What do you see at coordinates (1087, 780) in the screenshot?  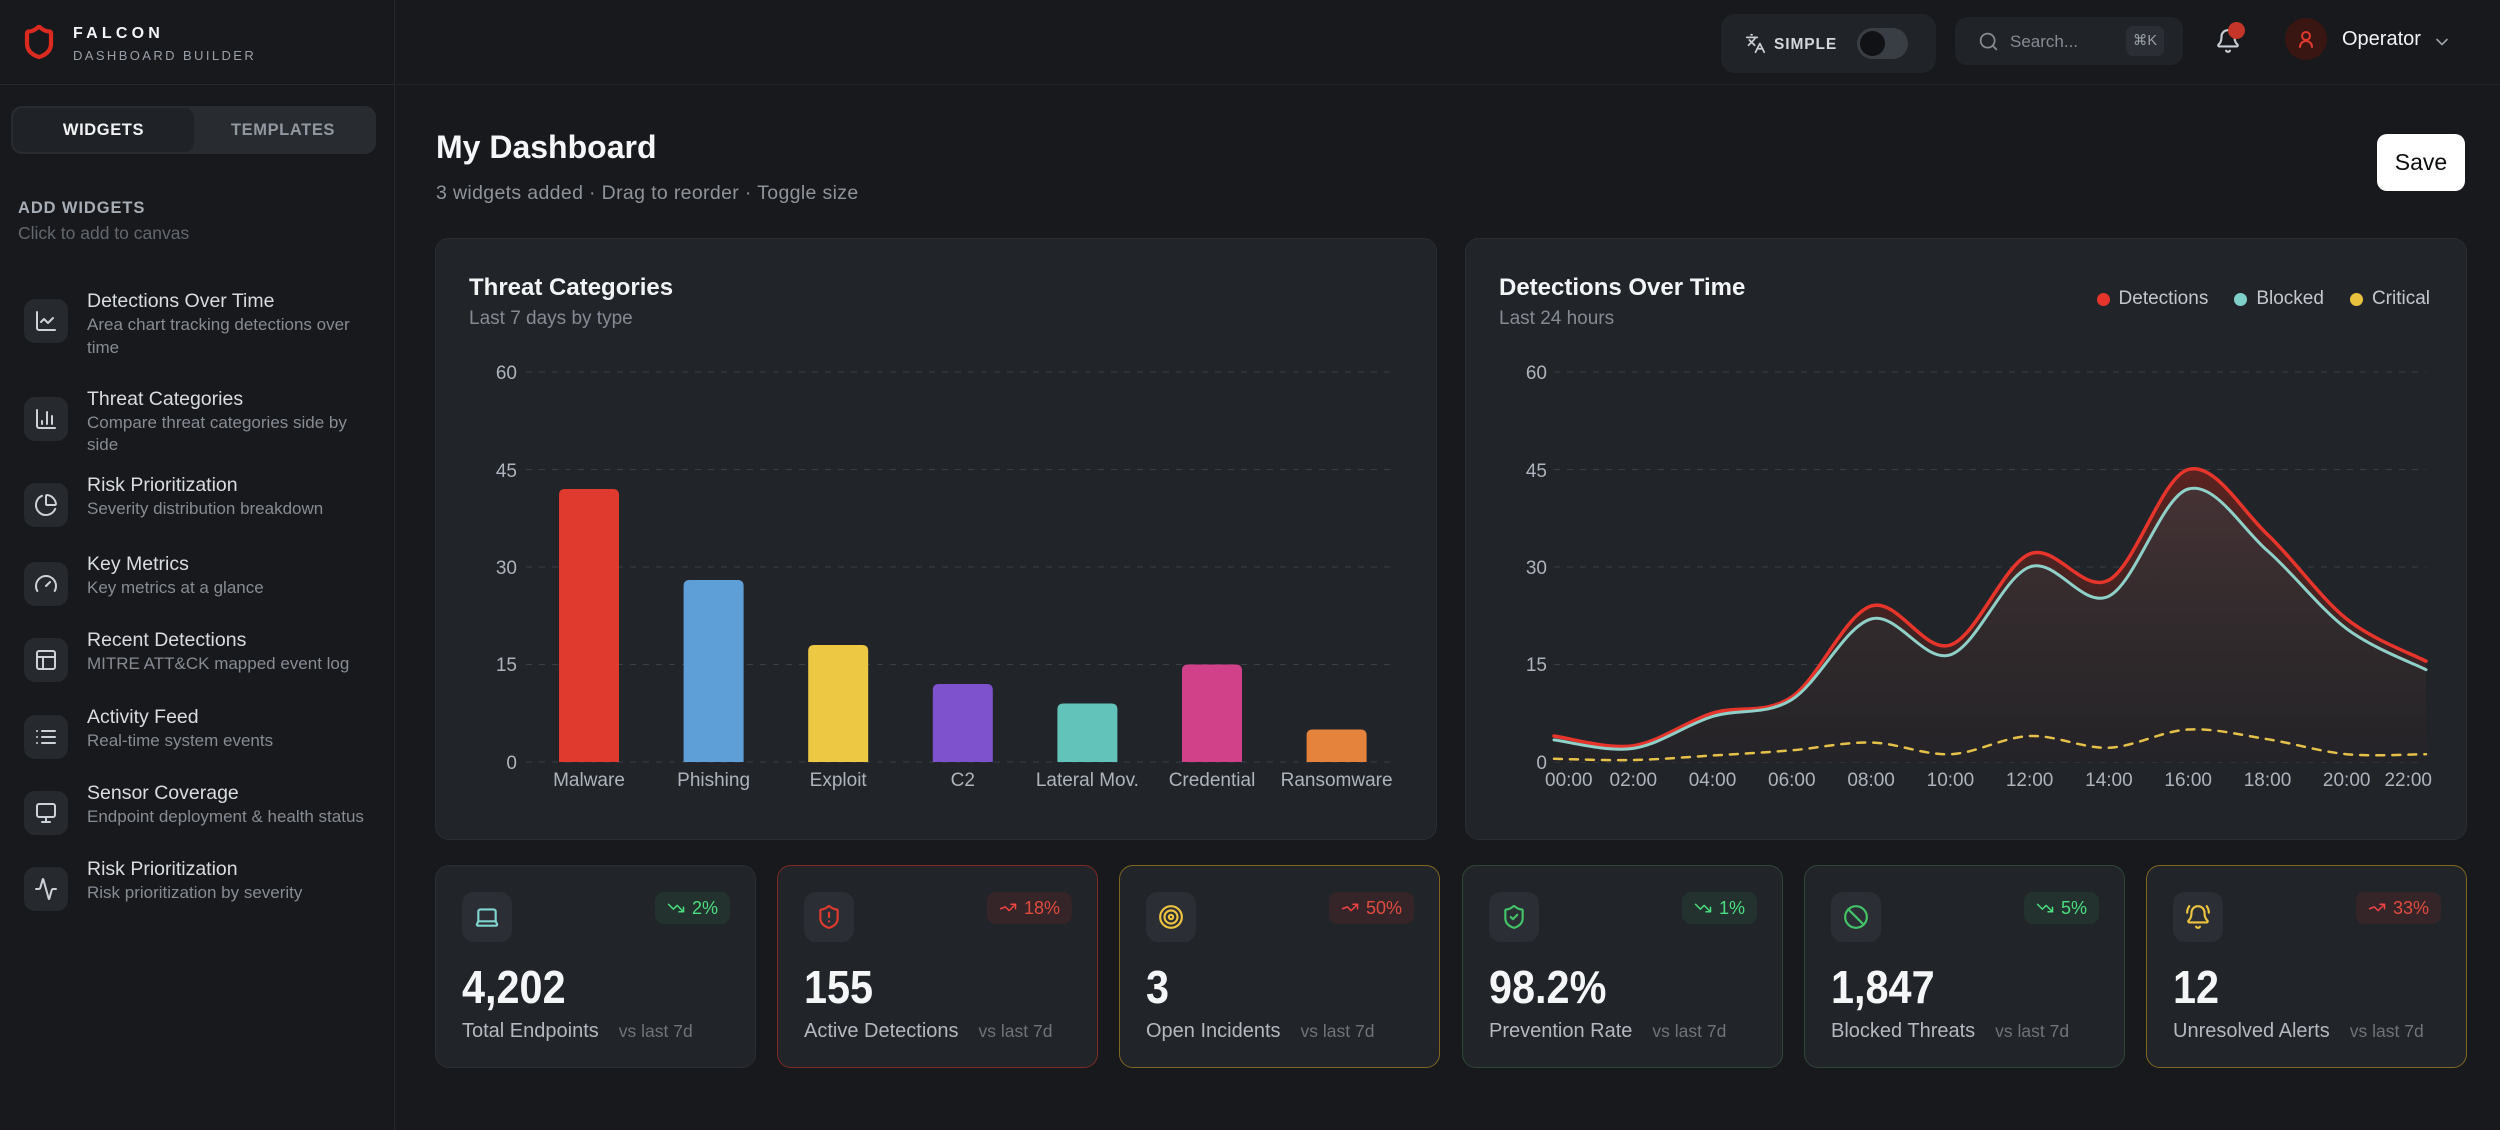 I see `svg-text: Lateral Mov.` at bounding box center [1087, 780].